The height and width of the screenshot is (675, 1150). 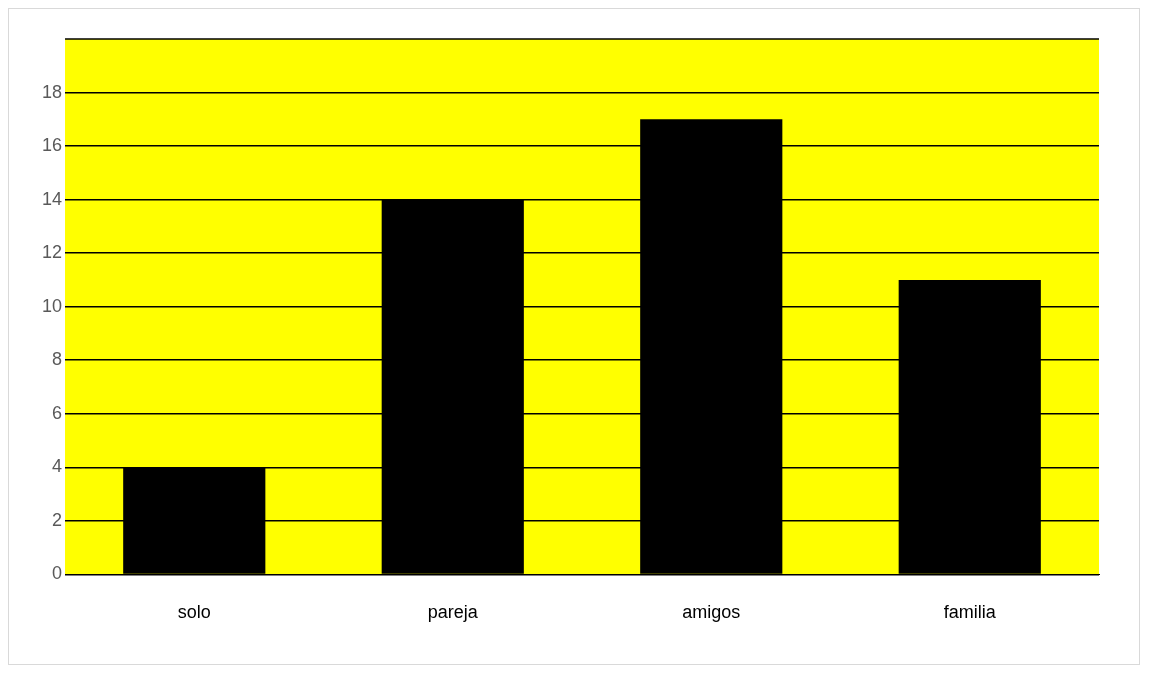 What do you see at coordinates (453, 612) in the screenshot?
I see `x-tick-label: pareja` at bounding box center [453, 612].